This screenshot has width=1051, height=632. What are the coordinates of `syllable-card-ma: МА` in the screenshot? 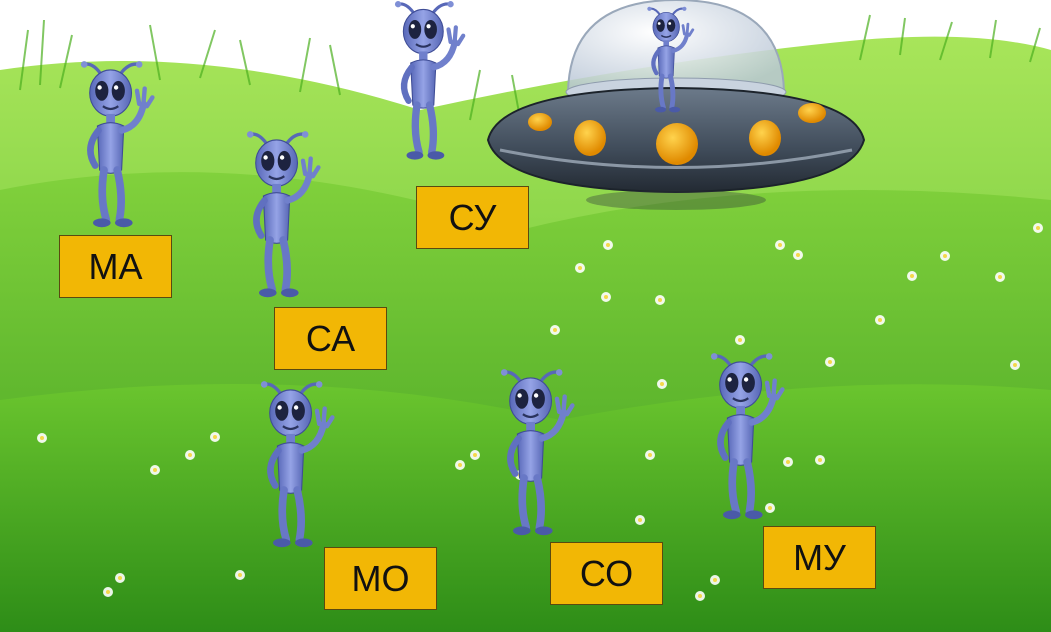 It's located at (115, 266).